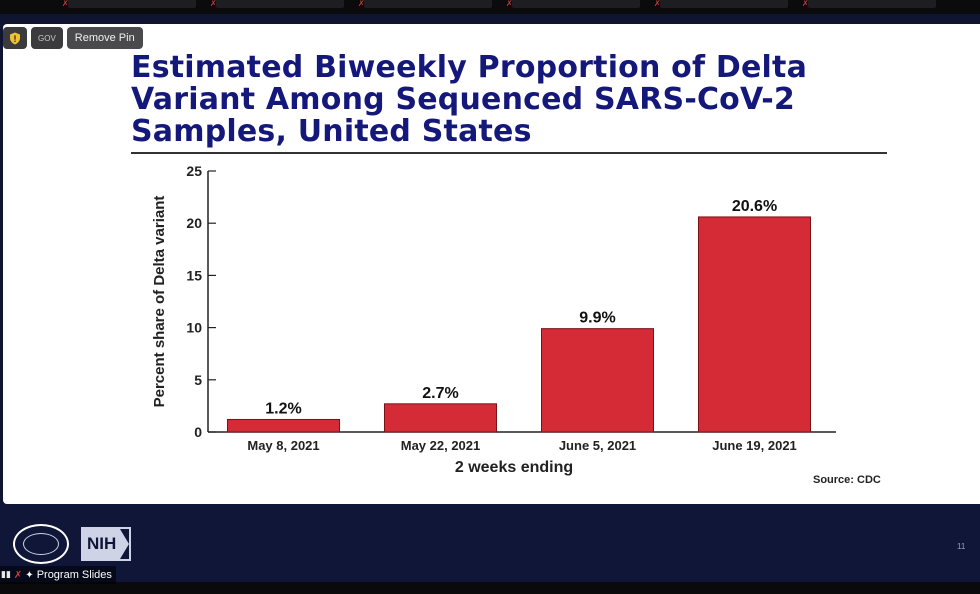 The width and height of the screenshot is (980, 594). I want to click on participant-name: Program Slides, so click(74, 575).